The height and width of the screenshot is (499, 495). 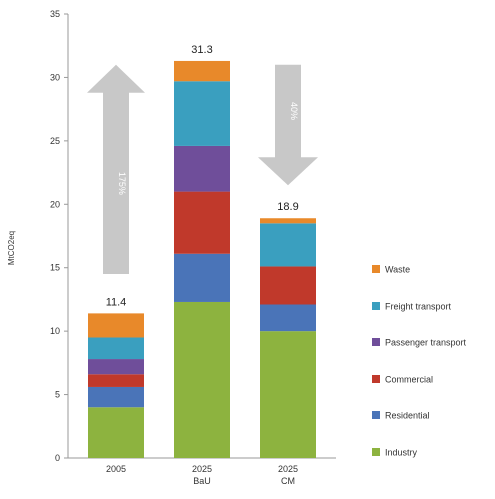 I want to click on increase-arrow, so click(x=116, y=169).